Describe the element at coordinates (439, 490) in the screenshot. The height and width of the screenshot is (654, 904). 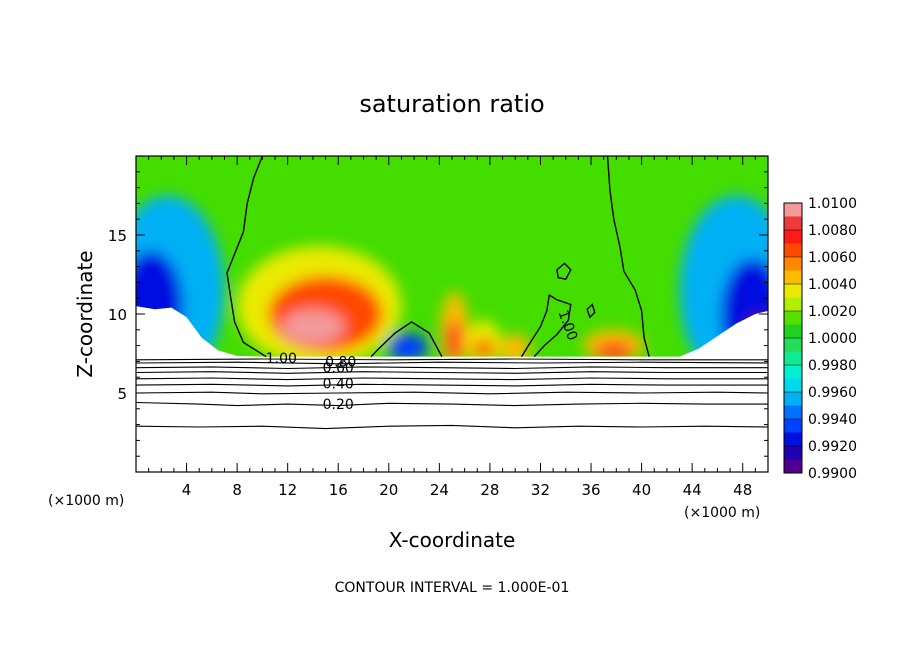
I see `x-tick-label: 24` at that location.